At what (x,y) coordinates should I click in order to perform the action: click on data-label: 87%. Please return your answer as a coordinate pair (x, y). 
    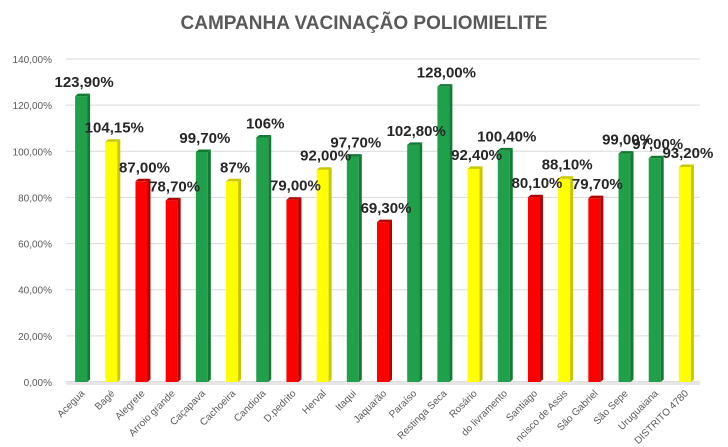
    Looking at the image, I should click on (235, 167).